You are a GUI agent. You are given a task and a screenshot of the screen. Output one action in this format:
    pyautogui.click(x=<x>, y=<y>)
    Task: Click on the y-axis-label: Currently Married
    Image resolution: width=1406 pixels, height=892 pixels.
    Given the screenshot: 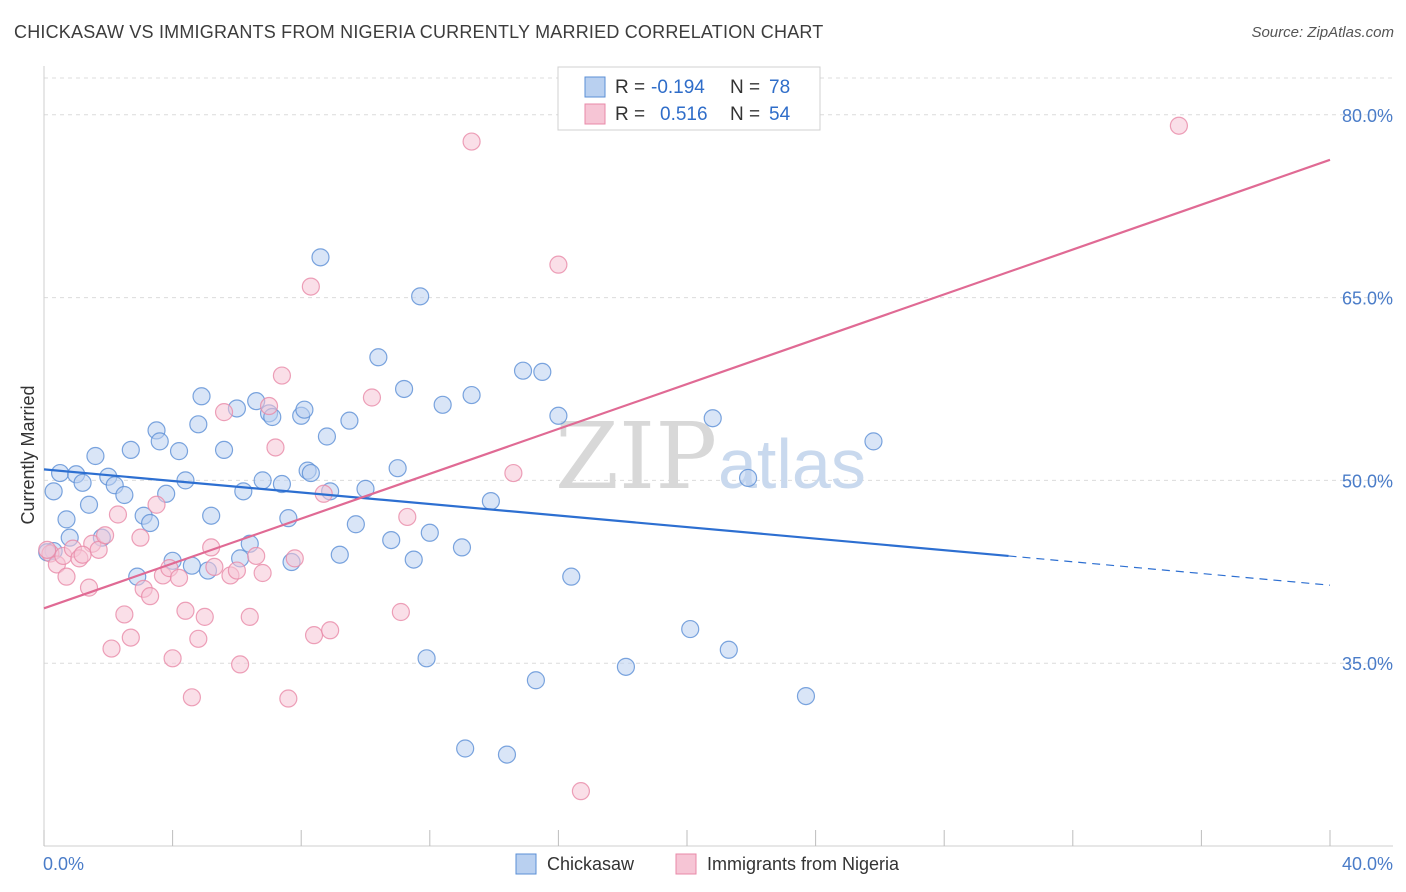 What is the action you would take?
    pyautogui.click(x=28, y=454)
    